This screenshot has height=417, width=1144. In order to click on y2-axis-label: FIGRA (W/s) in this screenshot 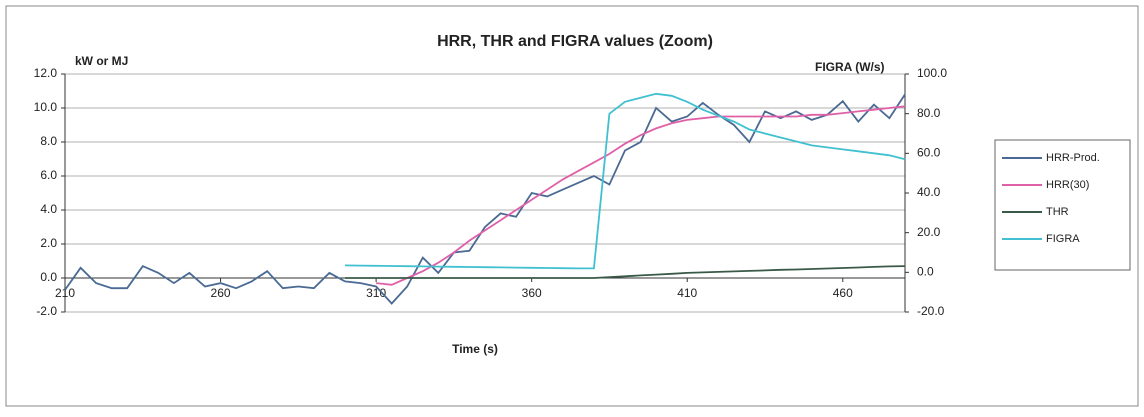, I will do `click(850, 67)`.